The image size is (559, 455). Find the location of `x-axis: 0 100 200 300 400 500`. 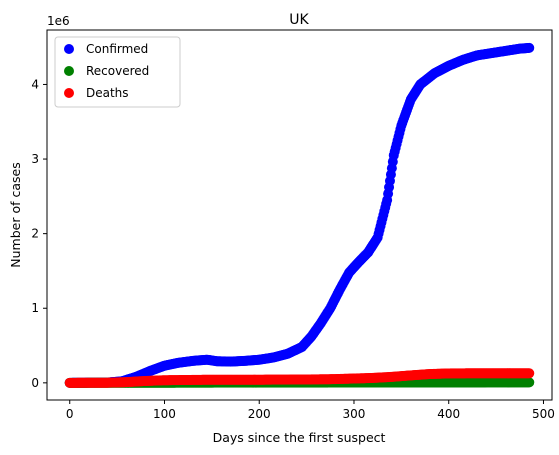

x-axis: 0 100 200 300 400 500 is located at coordinates (310, 410).